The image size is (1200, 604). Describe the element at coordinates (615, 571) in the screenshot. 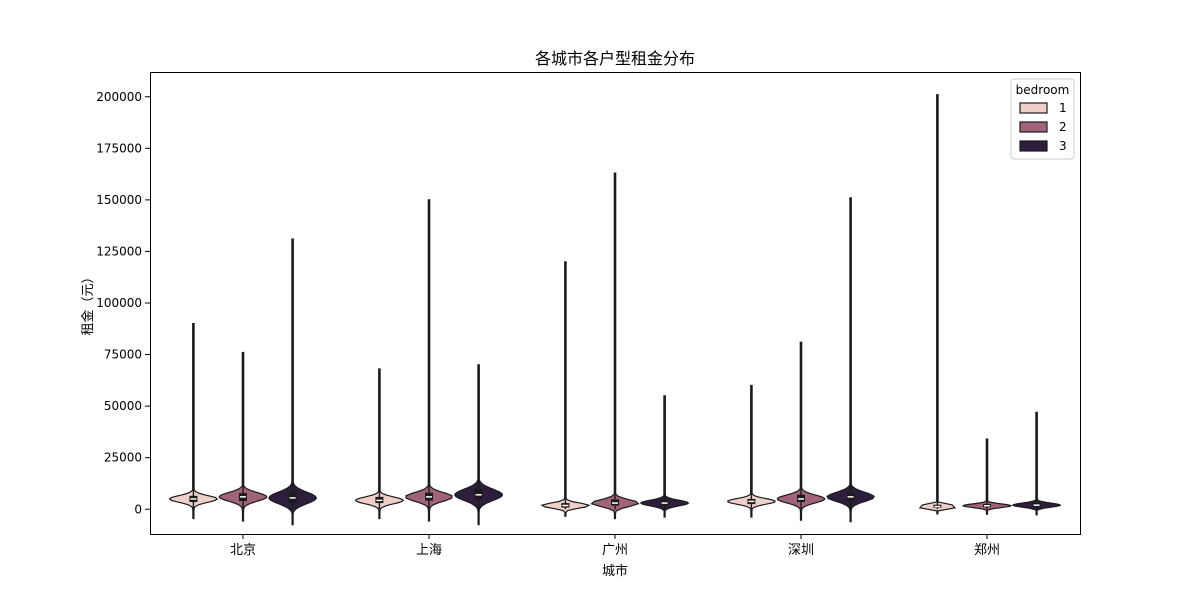

I see `x-axis-label: 城市` at that location.